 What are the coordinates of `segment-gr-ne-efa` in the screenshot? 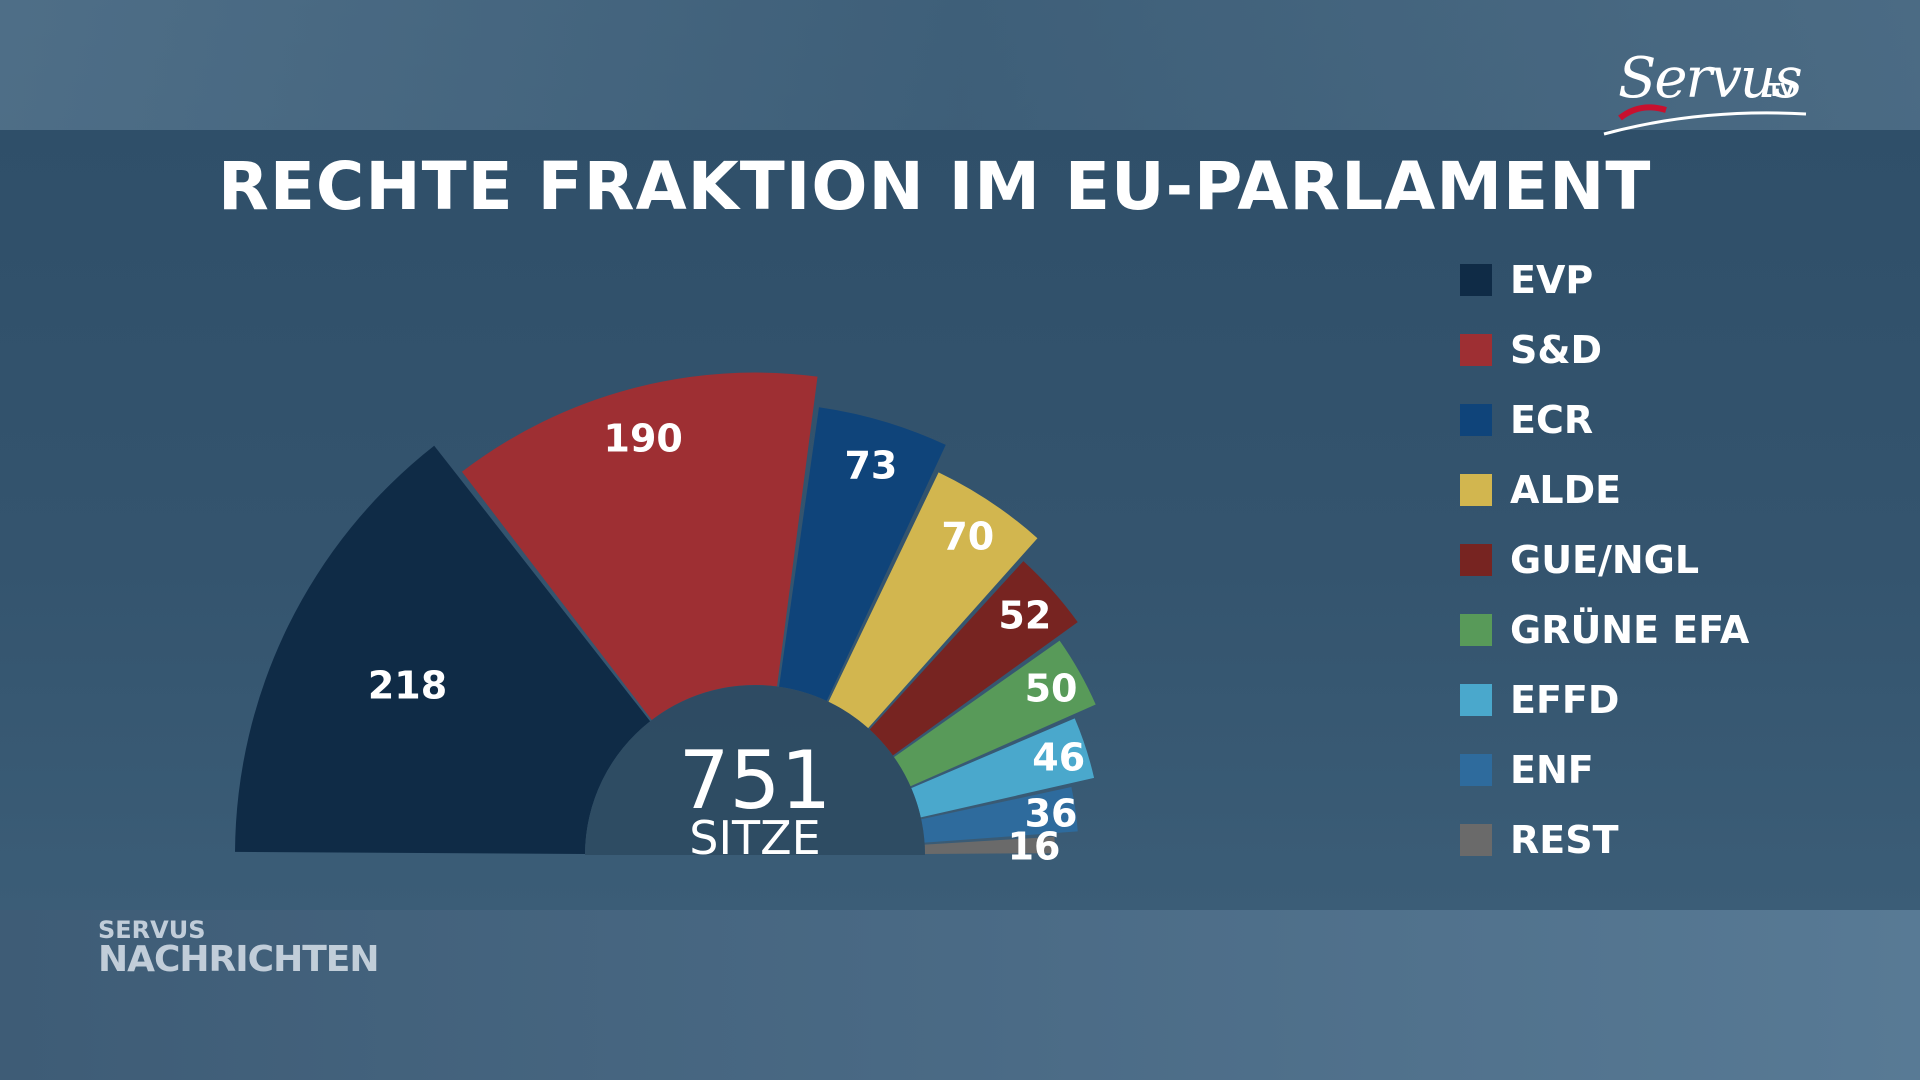 It's located at (995, 713).